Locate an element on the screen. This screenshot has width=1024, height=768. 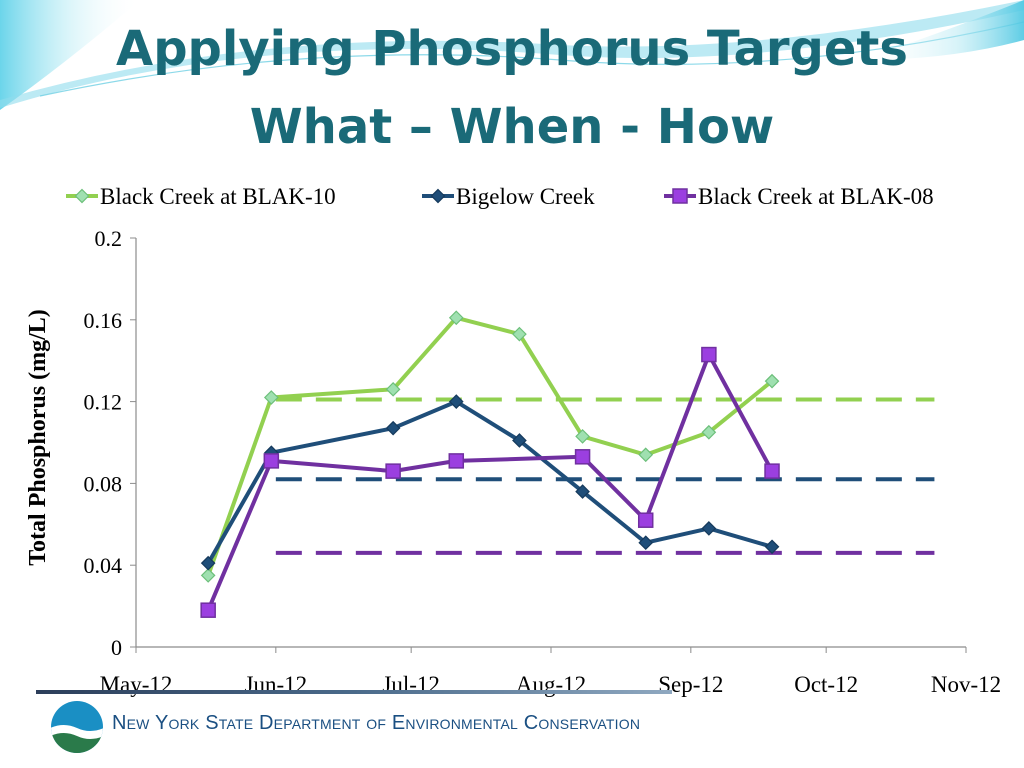
footer-divider is located at coordinates (354, 692).